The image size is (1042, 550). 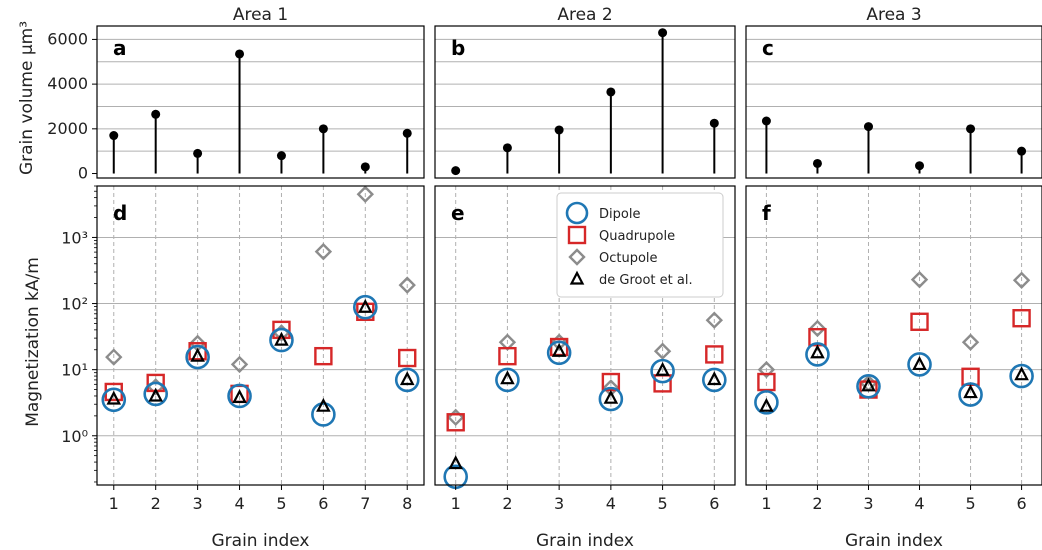 I want to click on panel-frame-b, so click(x=585, y=102).